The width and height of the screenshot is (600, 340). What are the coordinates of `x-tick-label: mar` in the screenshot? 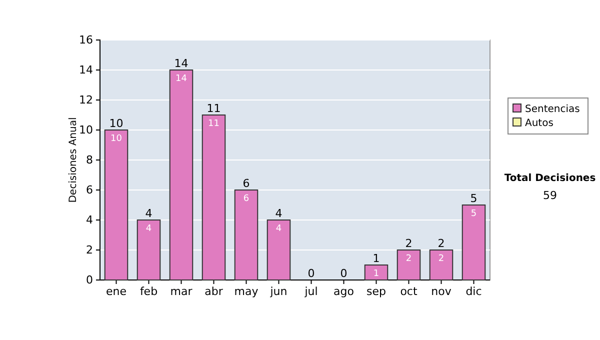 It's located at (181, 291).